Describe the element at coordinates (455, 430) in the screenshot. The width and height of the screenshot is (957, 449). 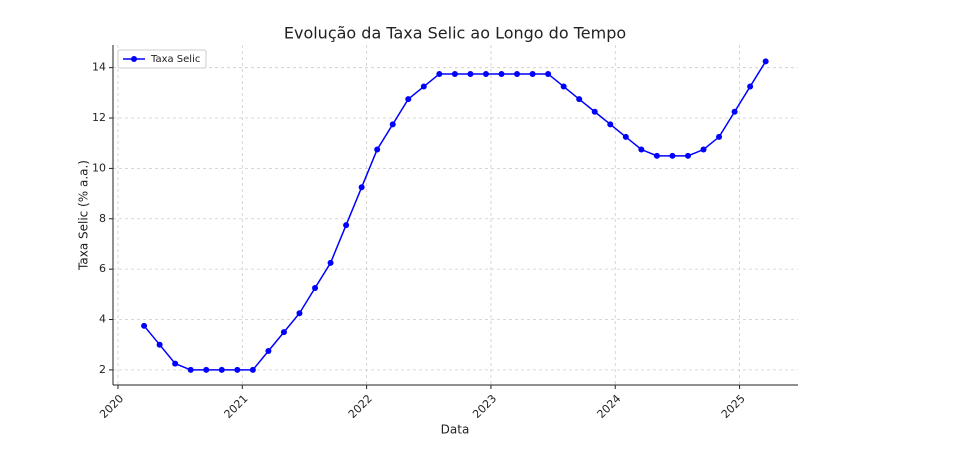
I see `x-axis-label: Data` at that location.